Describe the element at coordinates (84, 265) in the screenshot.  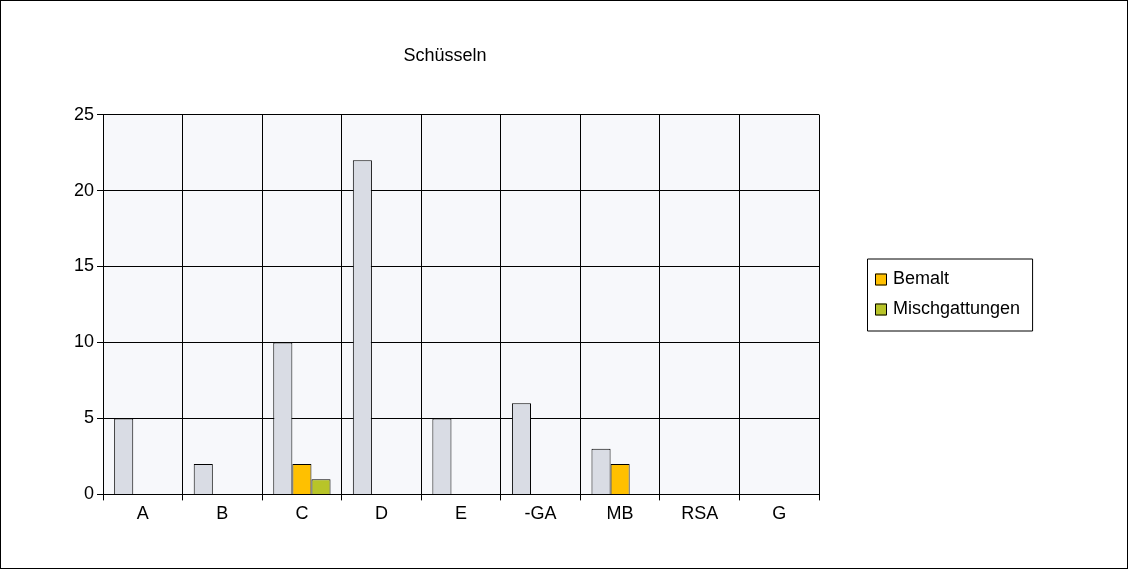
I see `y-tick-label: 15` at that location.